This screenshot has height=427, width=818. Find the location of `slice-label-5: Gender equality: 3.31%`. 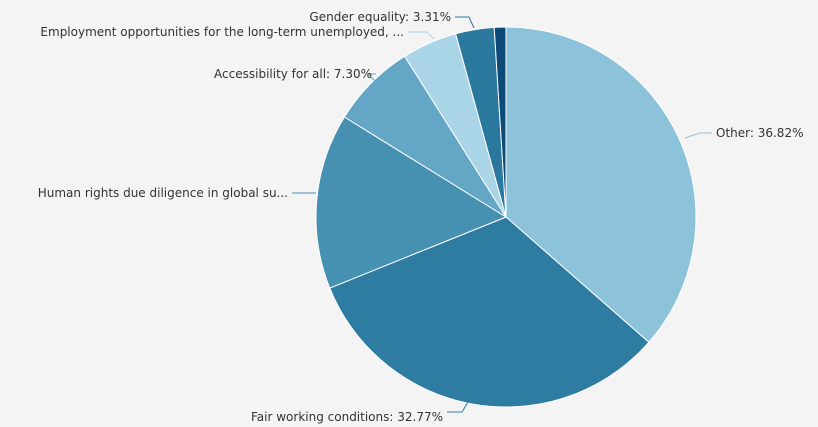

slice-label-5: Gender equality: 3.31% is located at coordinates (380, 17).